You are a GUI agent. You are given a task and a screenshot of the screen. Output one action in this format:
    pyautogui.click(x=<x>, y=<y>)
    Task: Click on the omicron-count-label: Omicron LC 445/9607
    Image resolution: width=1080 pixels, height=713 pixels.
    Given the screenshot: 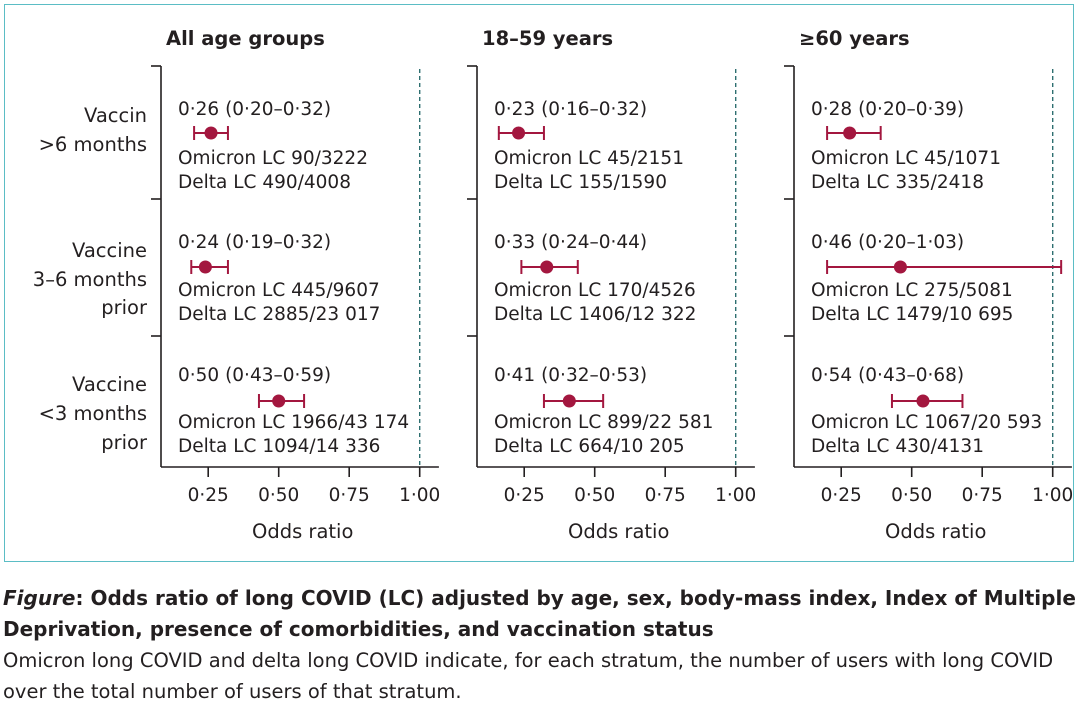 What is the action you would take?
    pyautogui.click(x=279, y=290)
    